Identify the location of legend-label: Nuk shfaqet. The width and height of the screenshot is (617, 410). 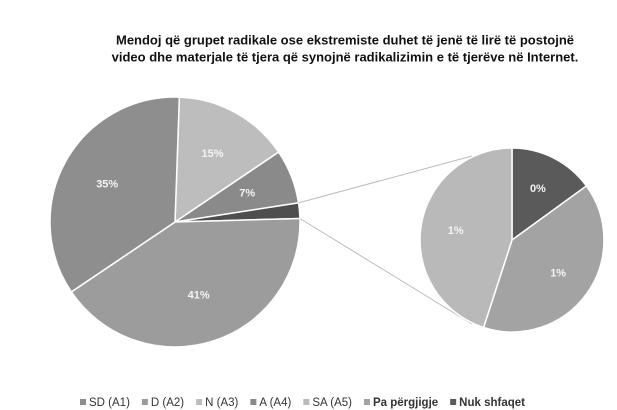
(492, 403).